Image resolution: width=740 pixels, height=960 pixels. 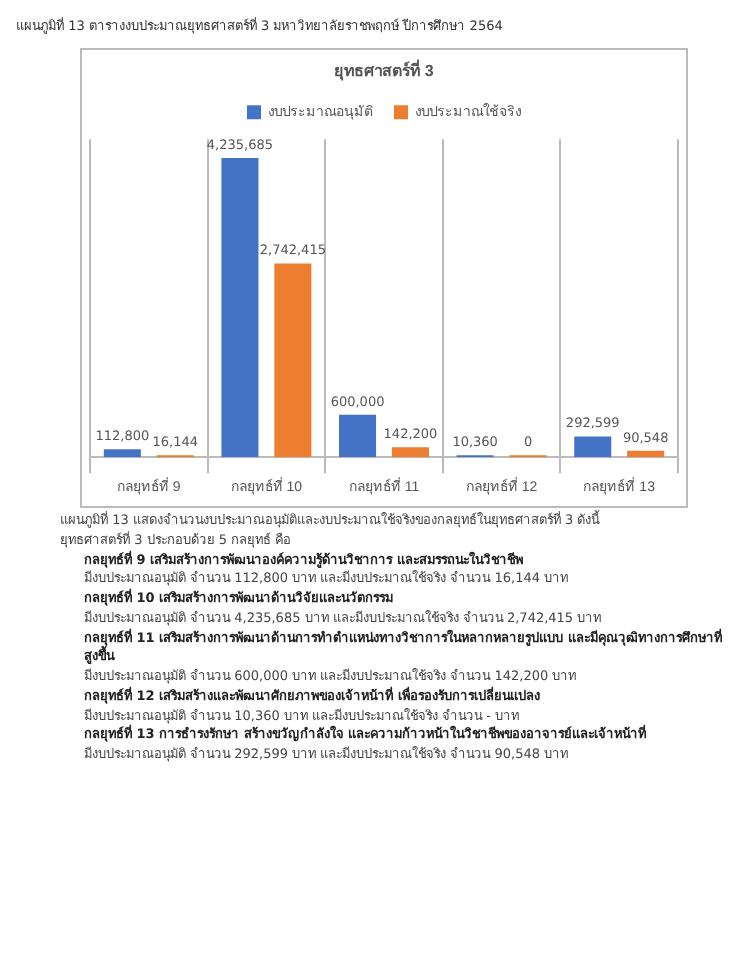 What do you see at coordinates (384, 70) in the screenshot?
I see `chart-title: ยุทธศาสตร์ที่ 3` at bounding box center [384, 70].